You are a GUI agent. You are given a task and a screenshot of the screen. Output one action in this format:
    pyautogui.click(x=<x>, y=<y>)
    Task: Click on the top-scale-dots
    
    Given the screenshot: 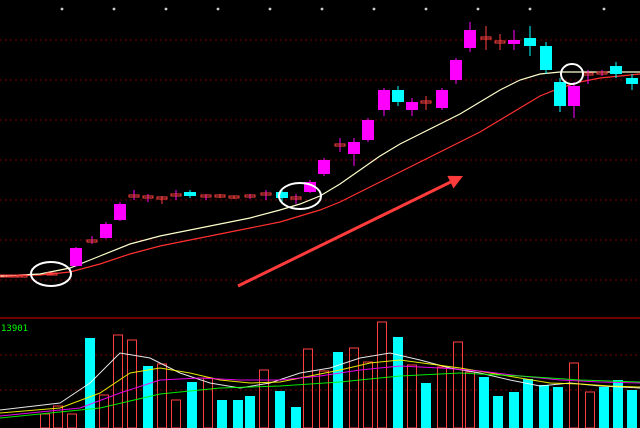 What is the action you would take?
    pyautogui.click(x=333, y=9)
    